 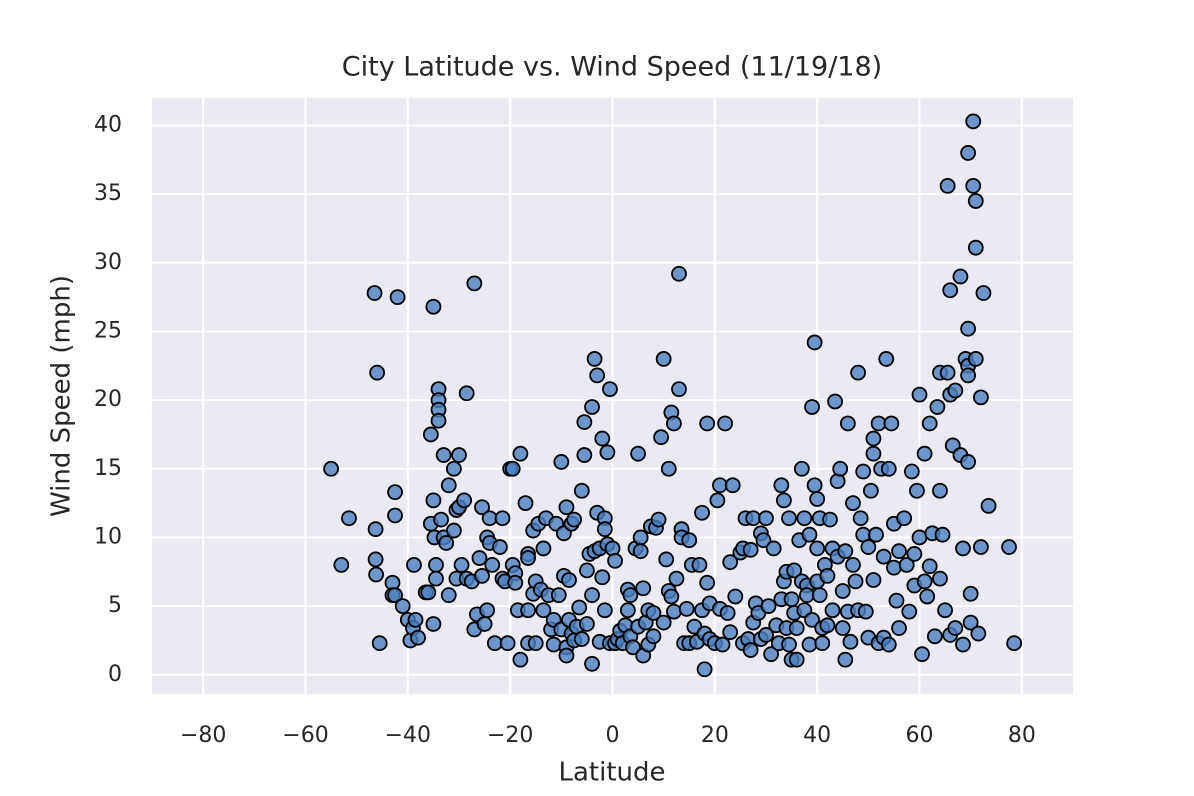 What do you see at coordinates (203, 735) in the screenshot?
I see `x-tick-label: −80` at bounding box center [203, 735].